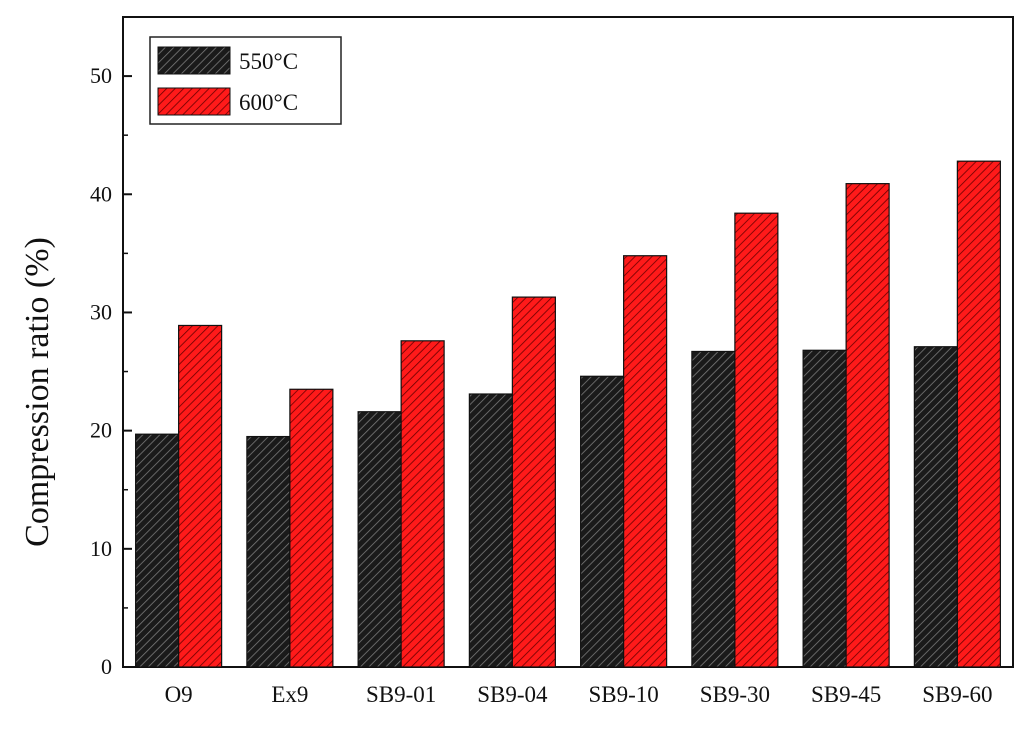 Image resolution: width=1024 pixels, height=729 pixels. Describe the element at coordinates (512, 694) in the screenshot. I see `x-category-label: SB9-04` at that location.